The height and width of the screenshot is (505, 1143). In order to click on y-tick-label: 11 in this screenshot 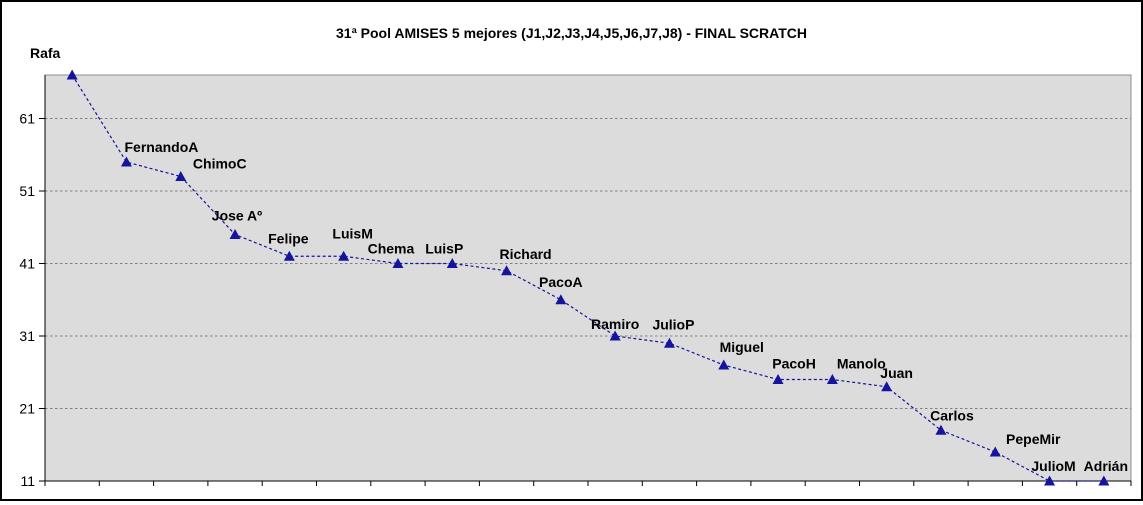, I will do `click(27, 481)`.